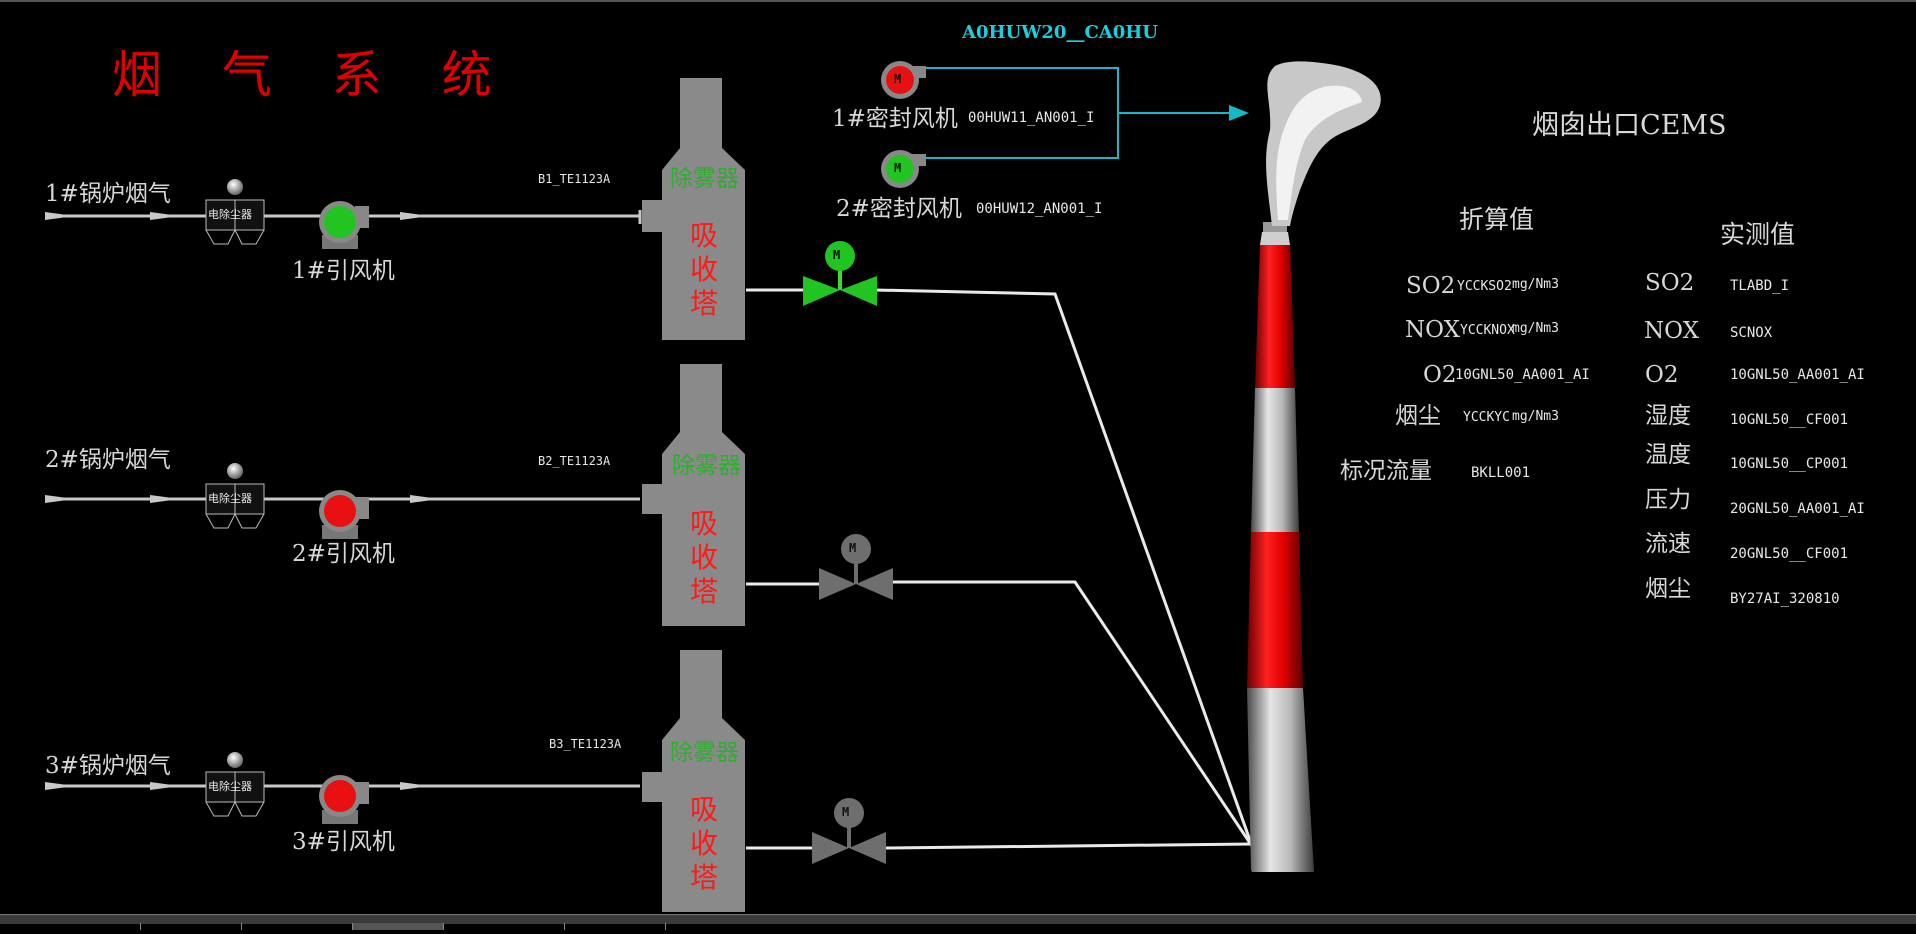 The height and width of the screenshot is (934, 1916). What do you see at coordinates (343, 271) in the screenshot?
I see `id-fan-1-label: 1#引风机` at bounding box center [343, 271].